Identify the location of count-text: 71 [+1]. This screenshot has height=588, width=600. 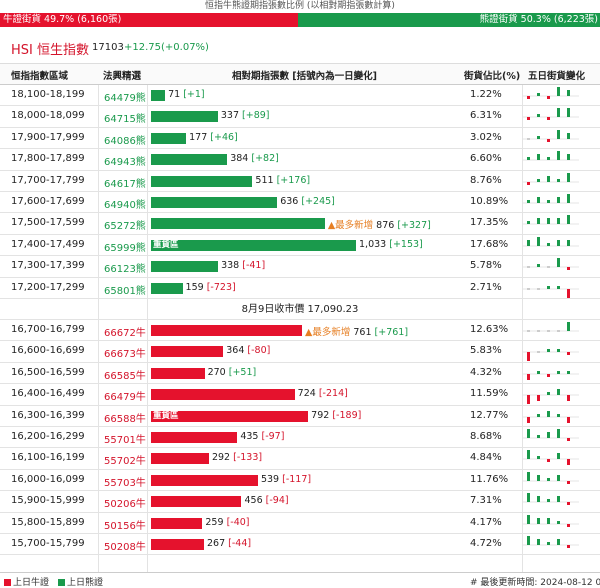
(186, 94).